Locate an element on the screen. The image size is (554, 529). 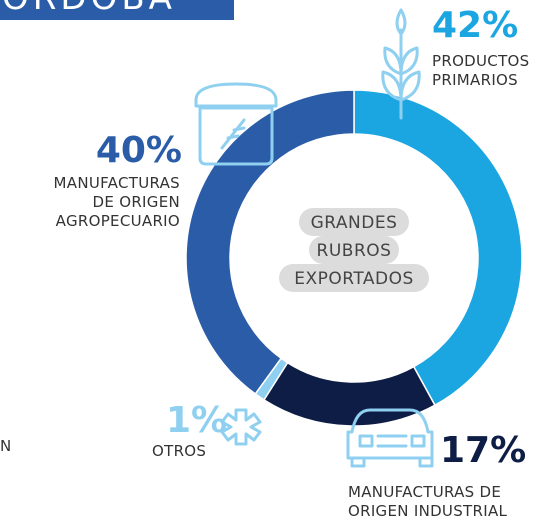
donut-segment is located at coordinates (349, 394).